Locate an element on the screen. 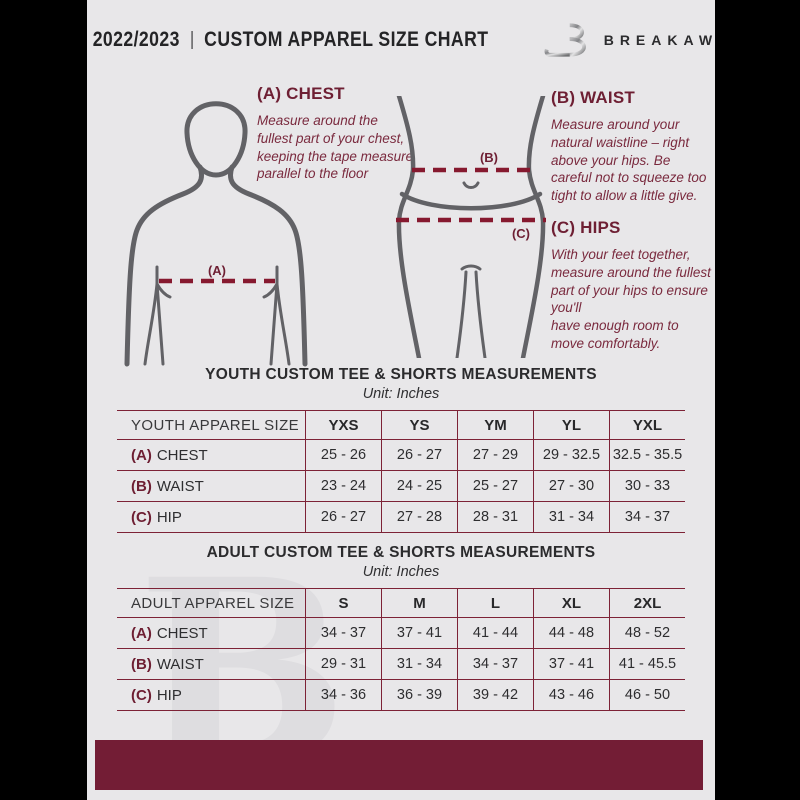 This screenshot has width=800, height=800. header: 2022/2023 | CUSTOM APPAREL SIZE CHART is located at coordinates (401, 40).